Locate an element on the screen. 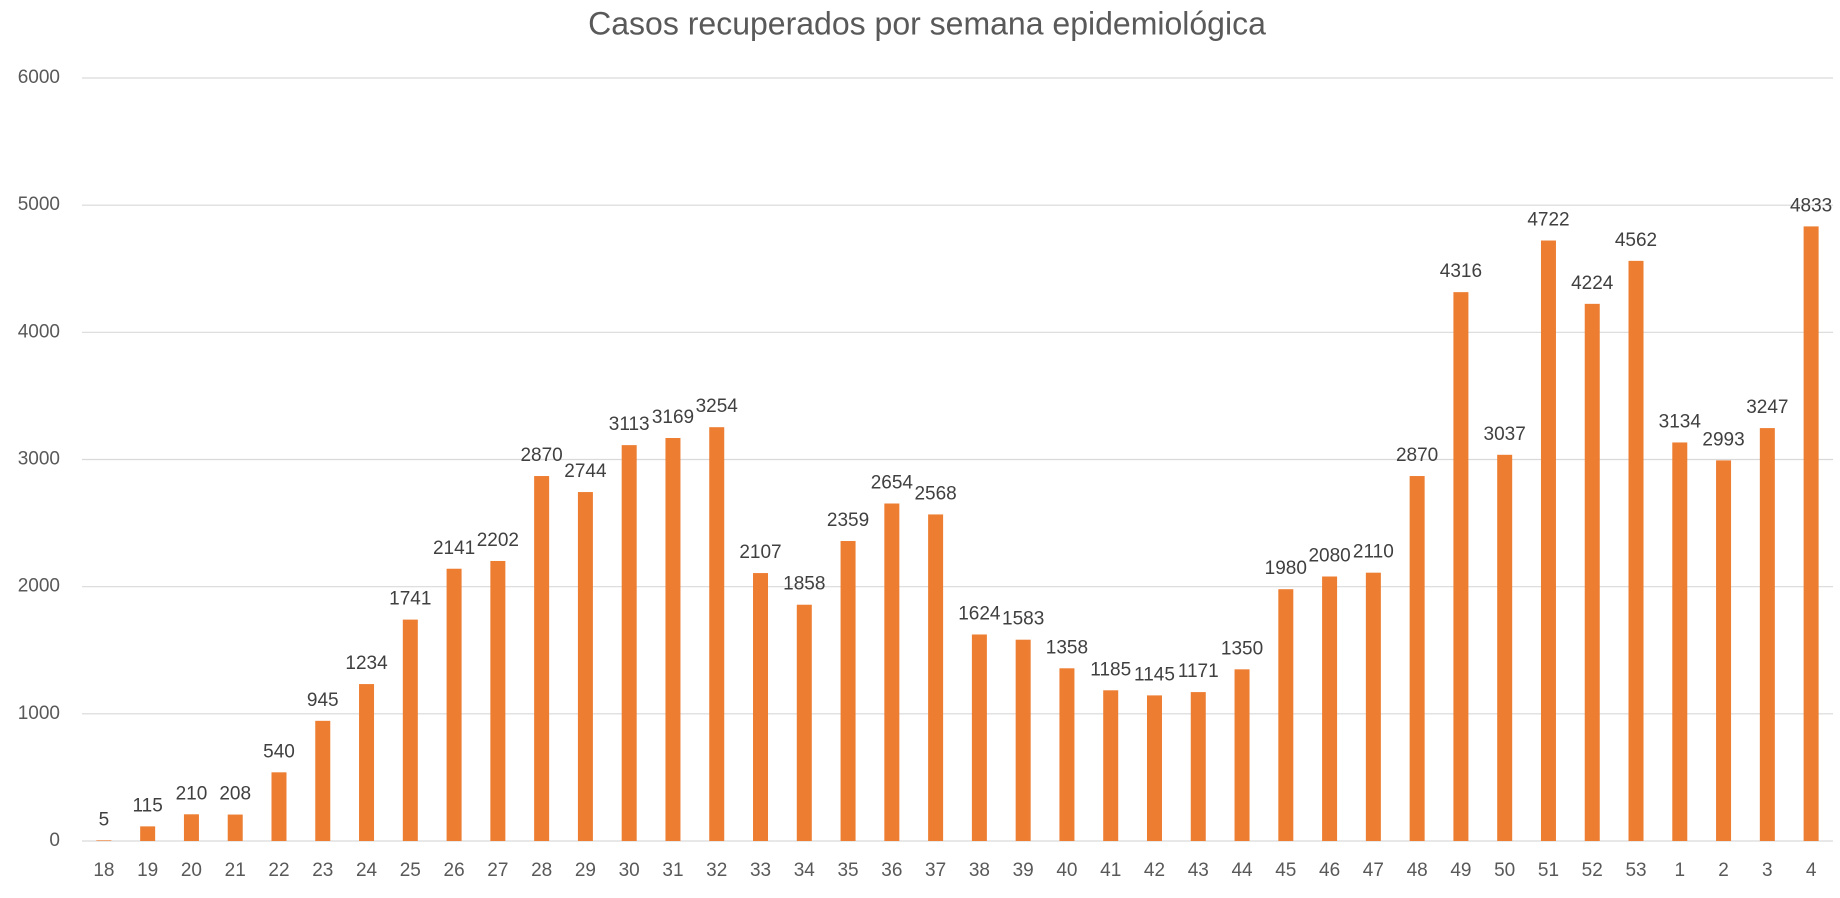 The width and height of the screenshot is (1840, 898). x-tick-label: 26 is located at coordinates (454, 870).